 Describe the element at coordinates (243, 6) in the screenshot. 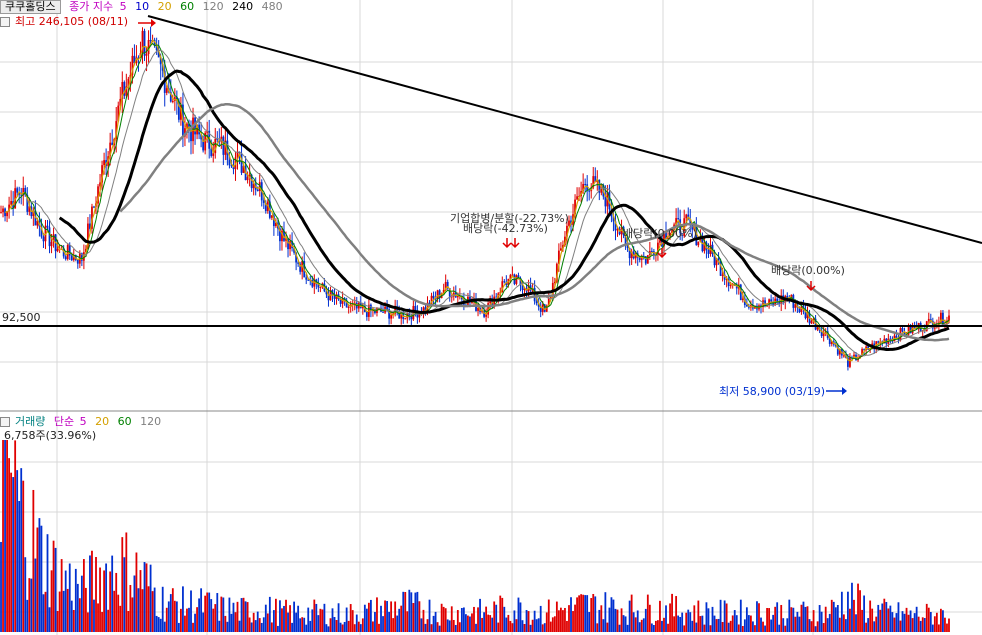

I see `ma-240-label: 240` at that location.